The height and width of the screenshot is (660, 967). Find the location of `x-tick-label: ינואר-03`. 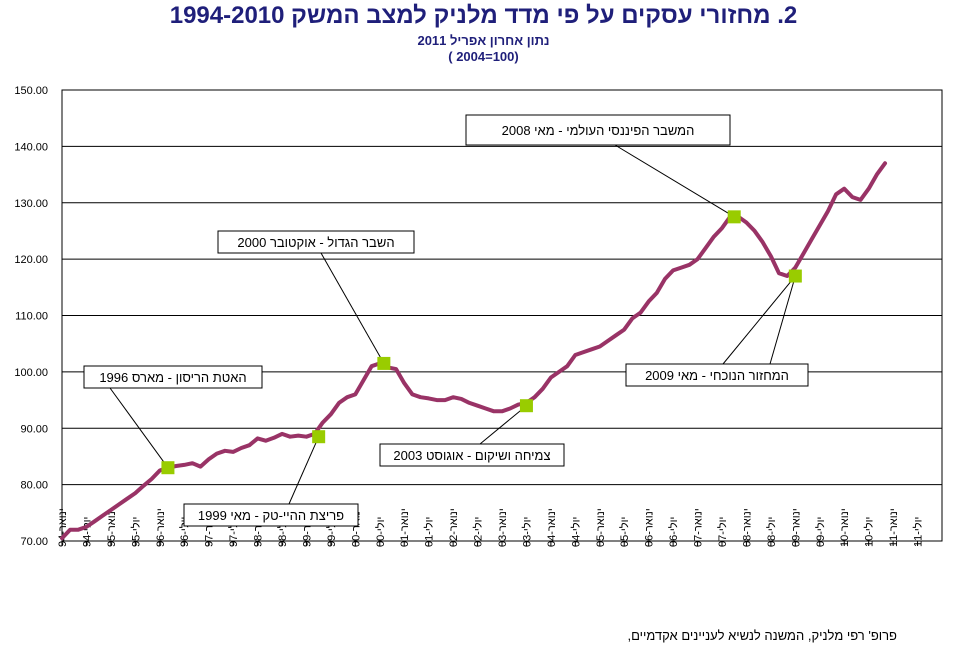

x-tick-label: ינואר-03 is located at coordinates (503, 527).